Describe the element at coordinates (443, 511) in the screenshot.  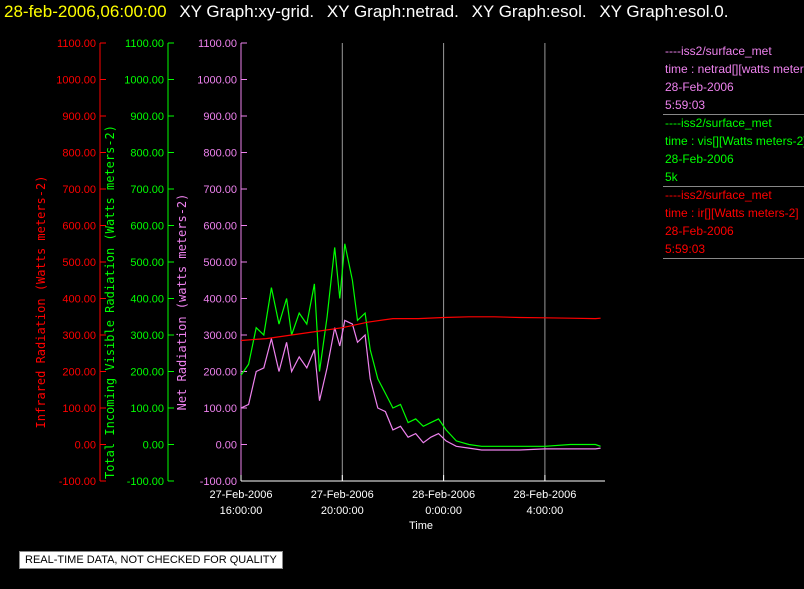
I see `x-tick-time: 0:00:00` at that location.